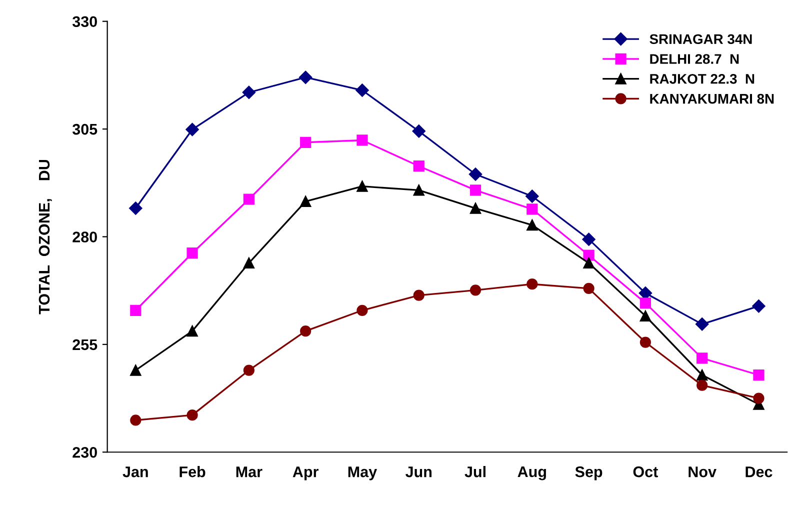  Describe the element at coordinates (135, 472) in the screenshot. I see `x-tick-label: Jan` at that location.